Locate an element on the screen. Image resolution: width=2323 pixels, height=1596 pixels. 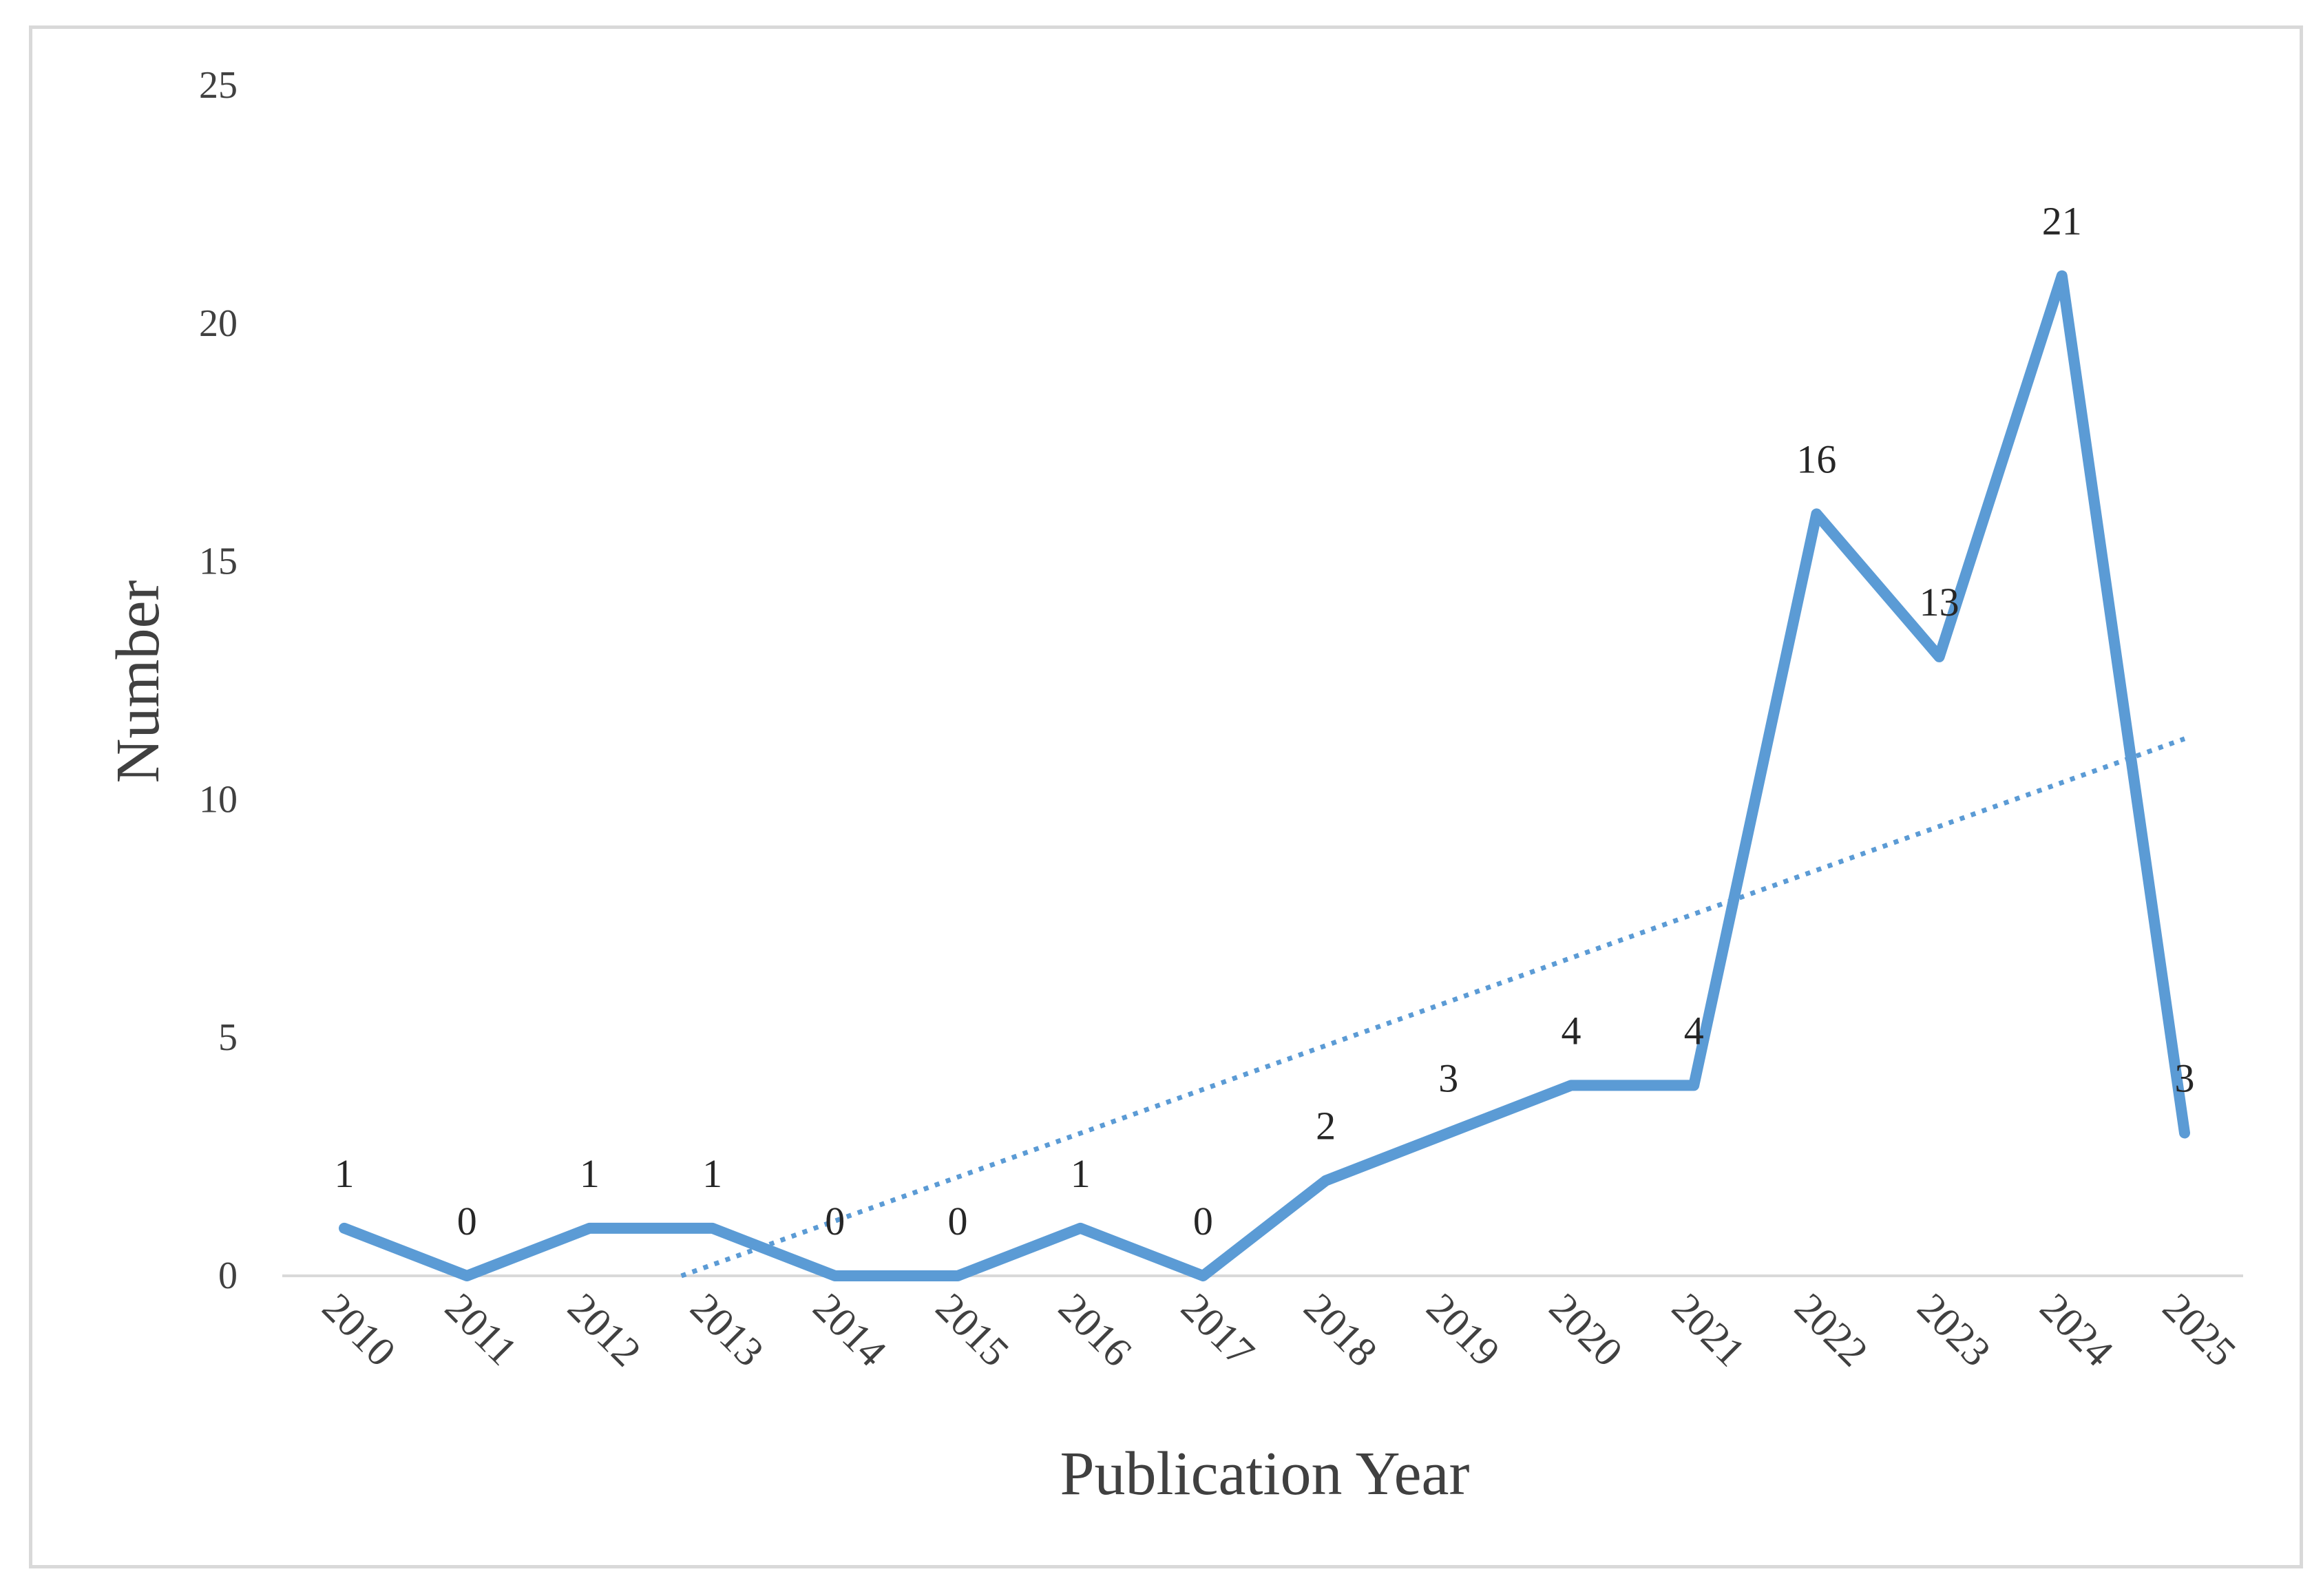
x-tick-label: 2013 is located at coordinates (727, 1330).